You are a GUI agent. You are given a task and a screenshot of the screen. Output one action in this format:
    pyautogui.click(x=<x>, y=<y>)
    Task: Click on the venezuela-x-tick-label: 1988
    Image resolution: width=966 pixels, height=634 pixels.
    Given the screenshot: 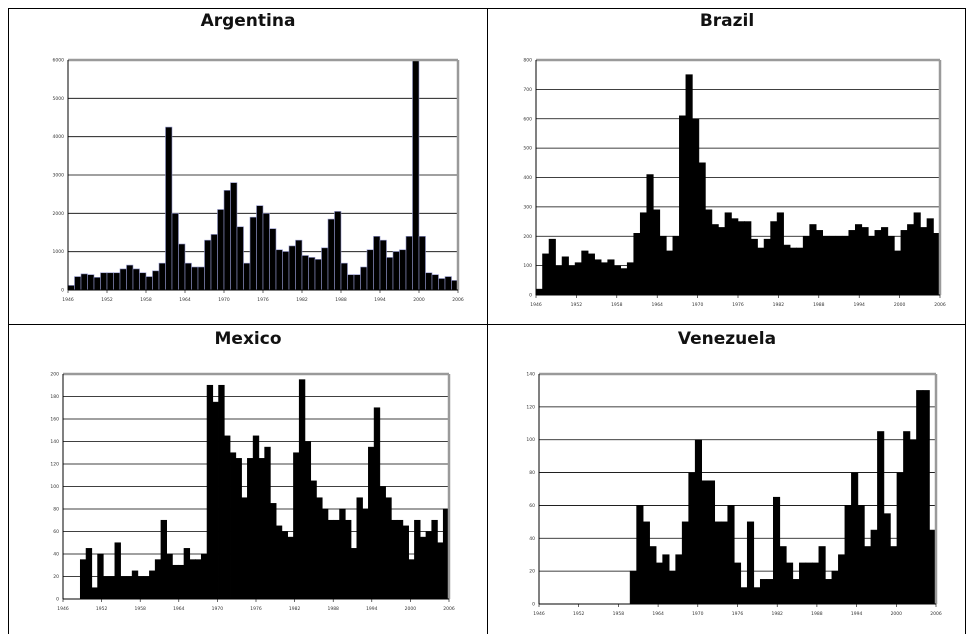 What is the action you would take?
    pyautogui.click(x=817, y=614)
    